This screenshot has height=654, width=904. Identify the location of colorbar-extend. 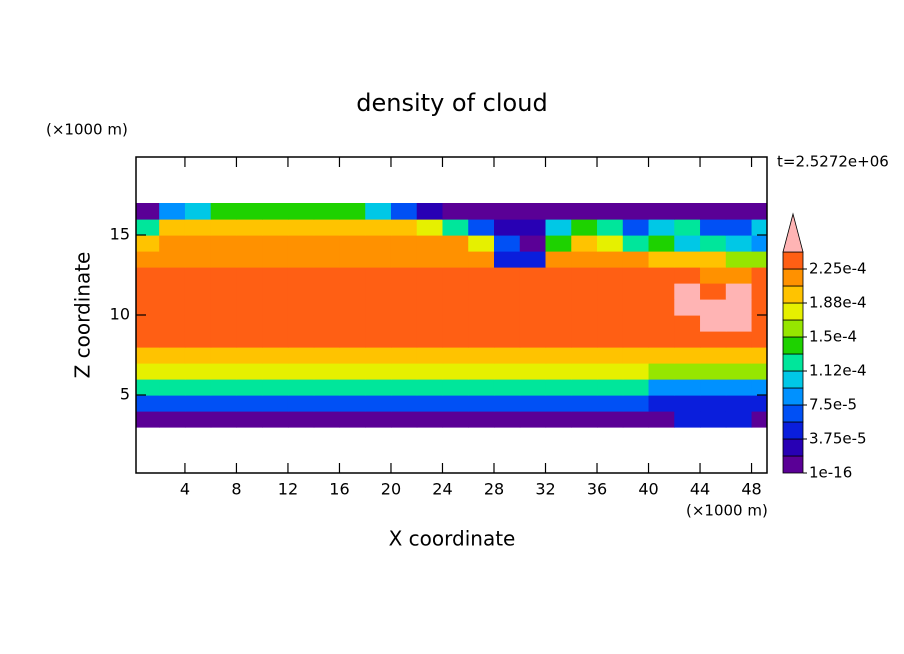
(793, 232).